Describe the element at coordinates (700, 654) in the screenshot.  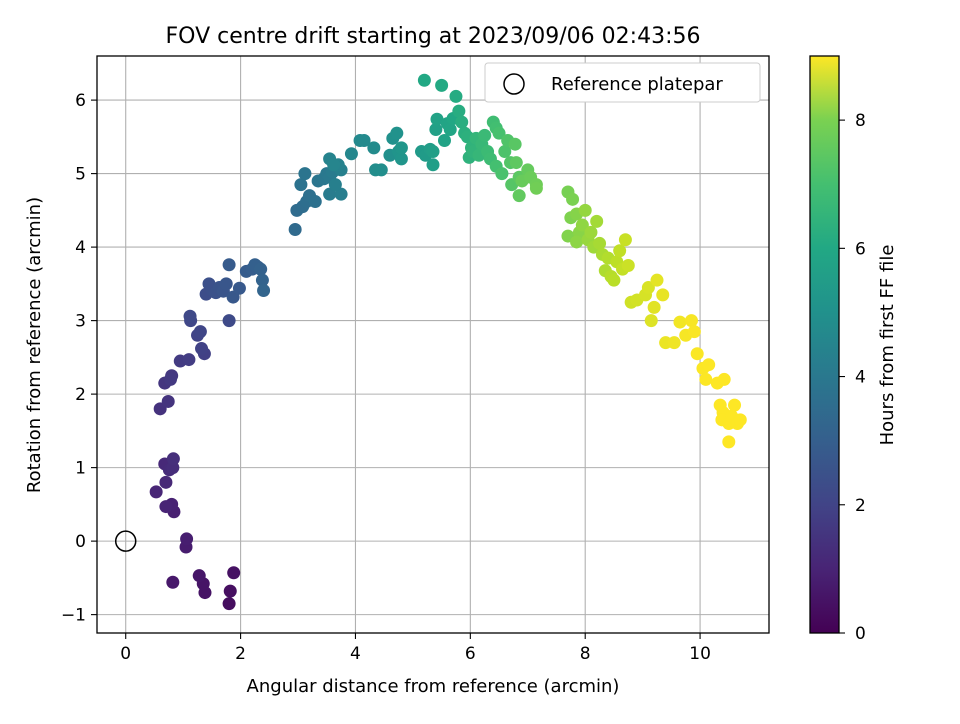
I see `x-tick-label: 10` at that location.